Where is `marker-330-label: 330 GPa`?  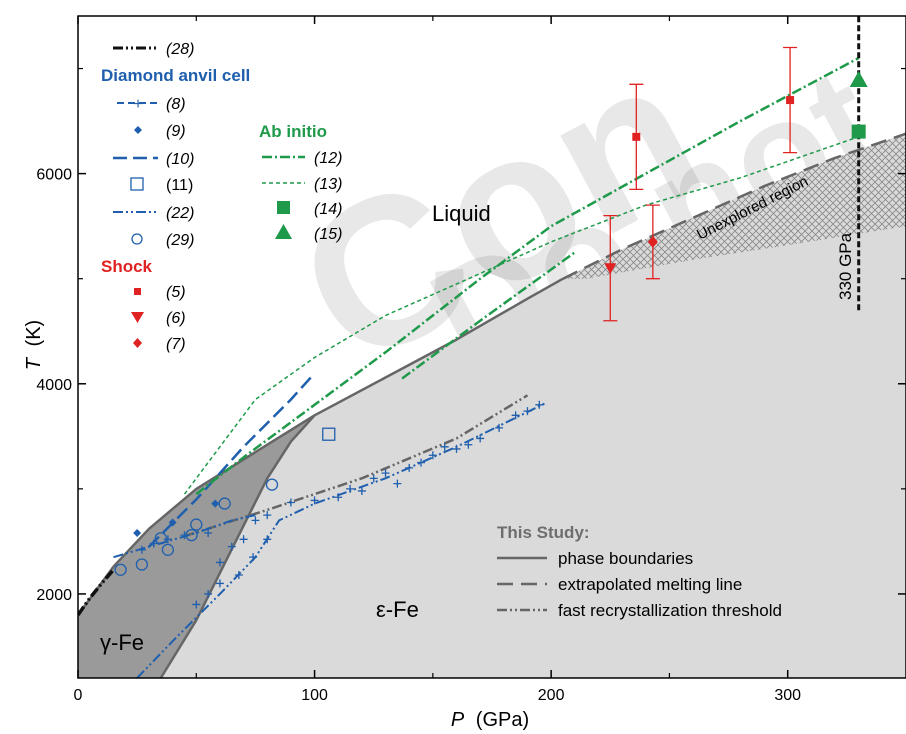
marker-330-label: 330 GPa is located at coordinates (845, 266).